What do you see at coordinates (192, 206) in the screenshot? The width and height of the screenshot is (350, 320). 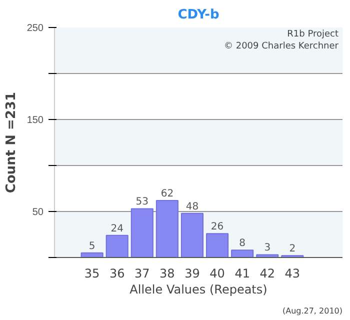 I see `data-label: 48` at bounding box center [192, 206].